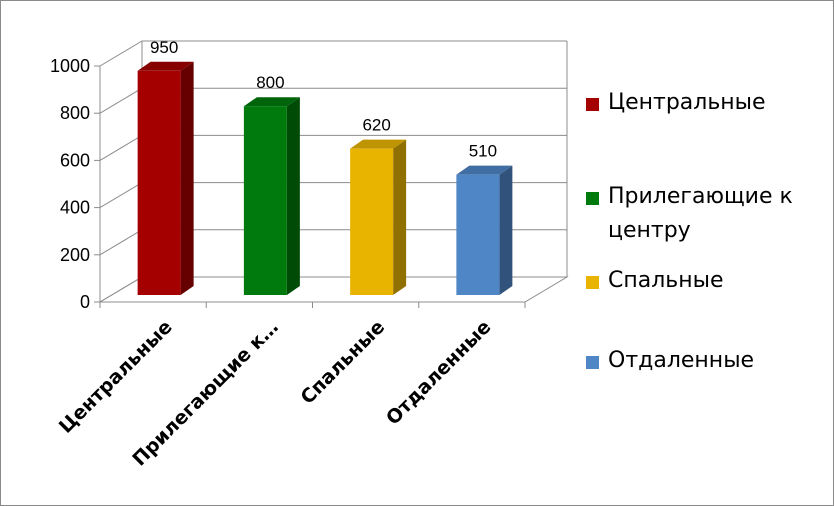 Image resolution: width=834 pixels, height=506 pixels. I want to click on y-tick-label: 800, so click(75, 113).